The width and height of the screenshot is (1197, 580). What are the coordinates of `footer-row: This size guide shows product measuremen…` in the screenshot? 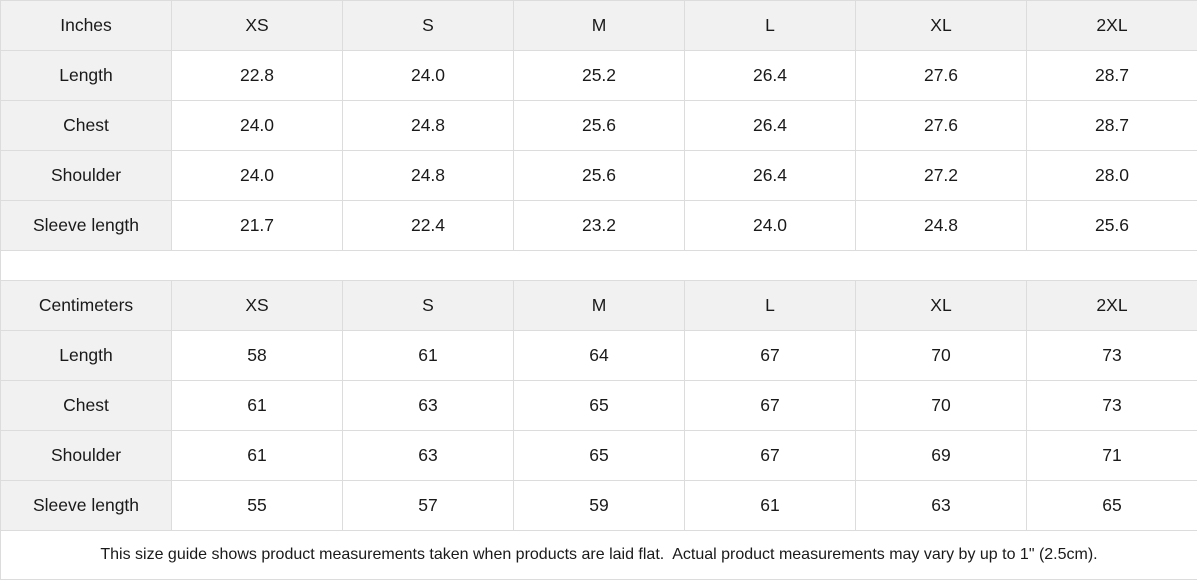 It's located at (598, 555).